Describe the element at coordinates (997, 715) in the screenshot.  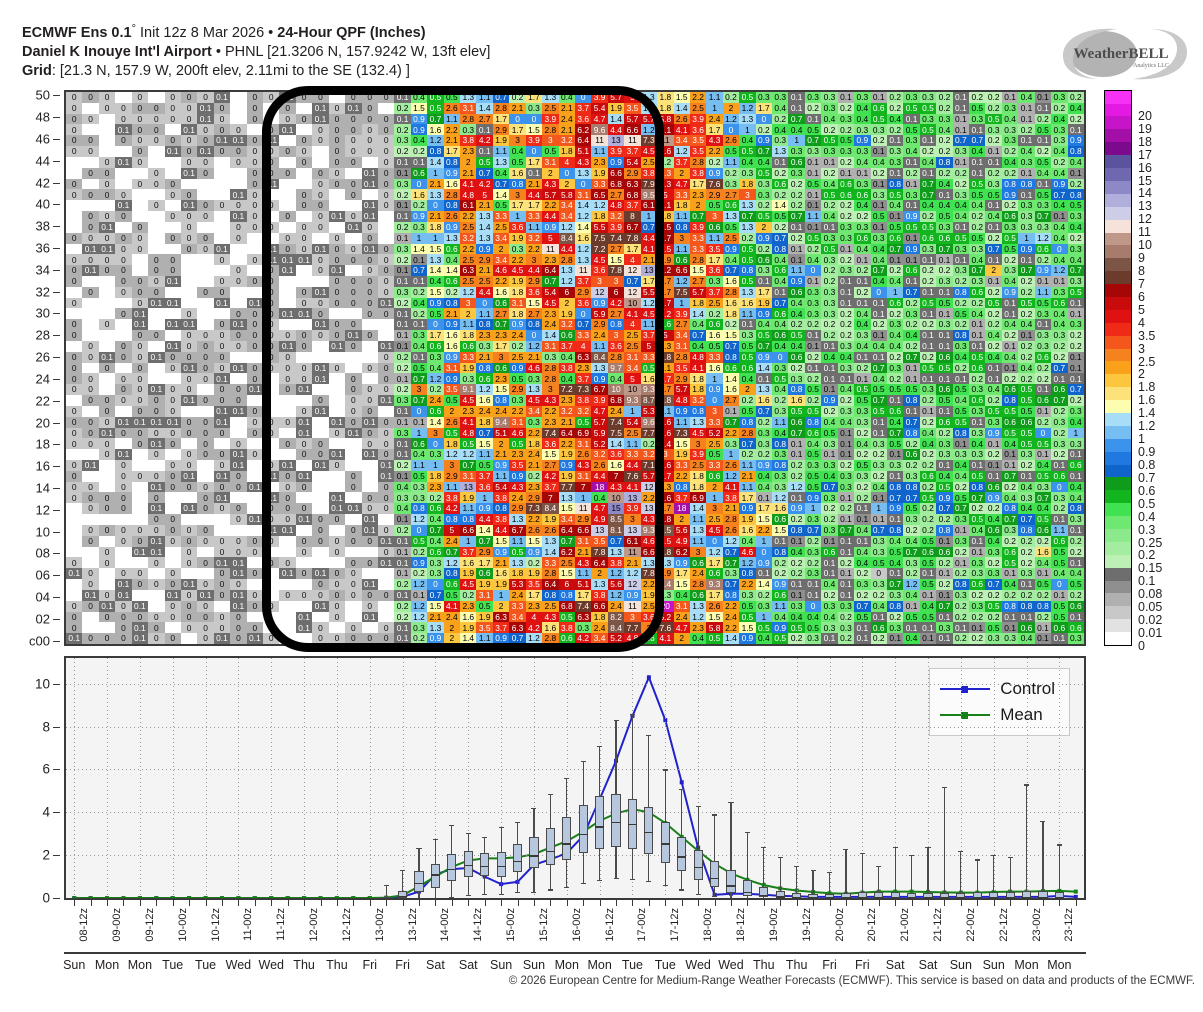
I see `legend-item-mean: Mean` at that location.